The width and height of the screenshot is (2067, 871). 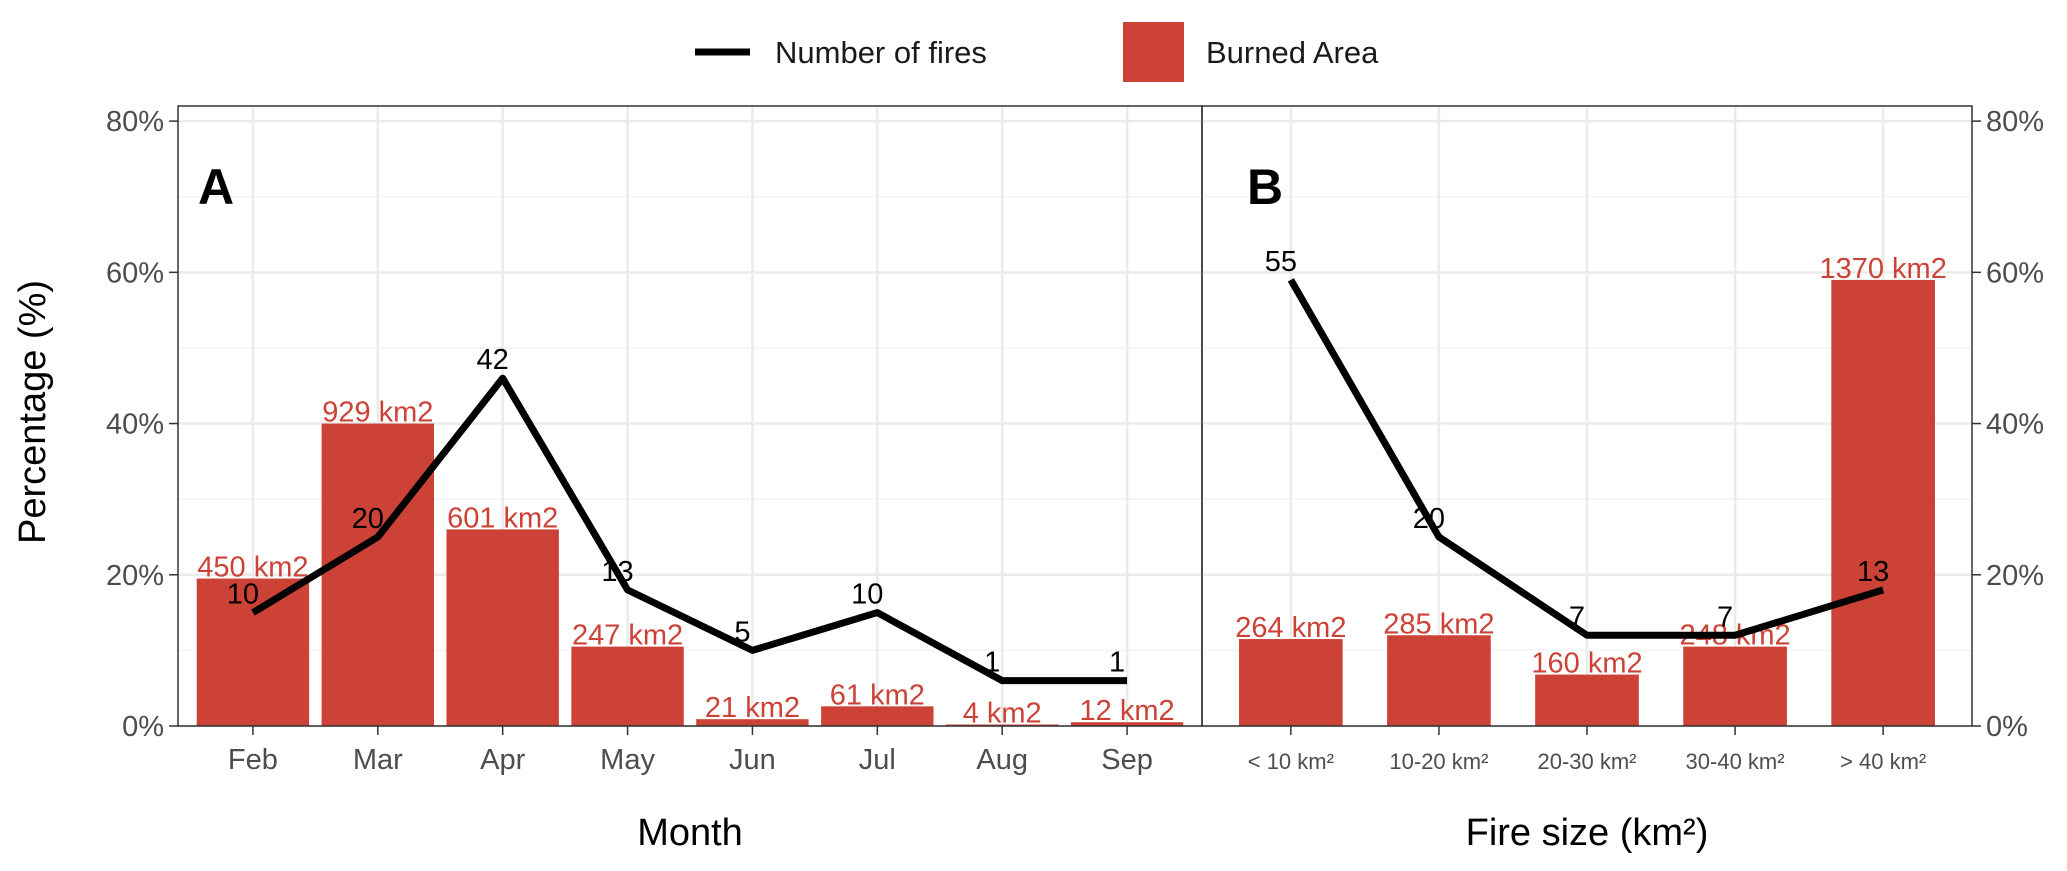 What do you see at coordinates (1586, 761) in the screenshot?
I see `x-tick-label: 20-30 km²` at bounding box center [1586, 761].